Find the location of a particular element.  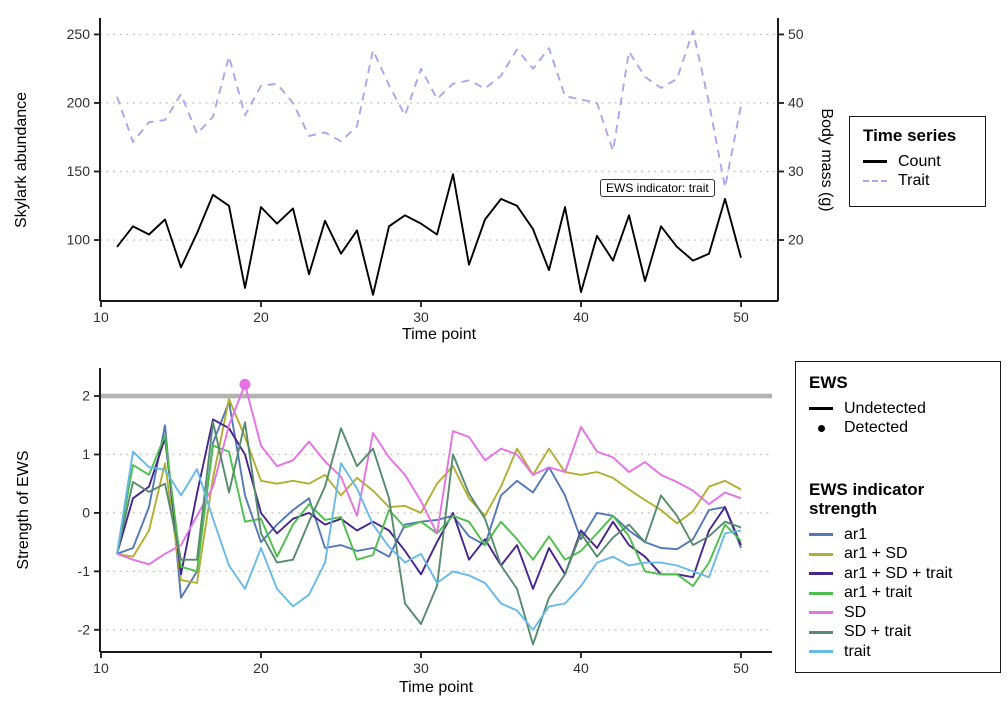

legend-item-sd-trait: SD + trait is located at coordinates (898, 633).